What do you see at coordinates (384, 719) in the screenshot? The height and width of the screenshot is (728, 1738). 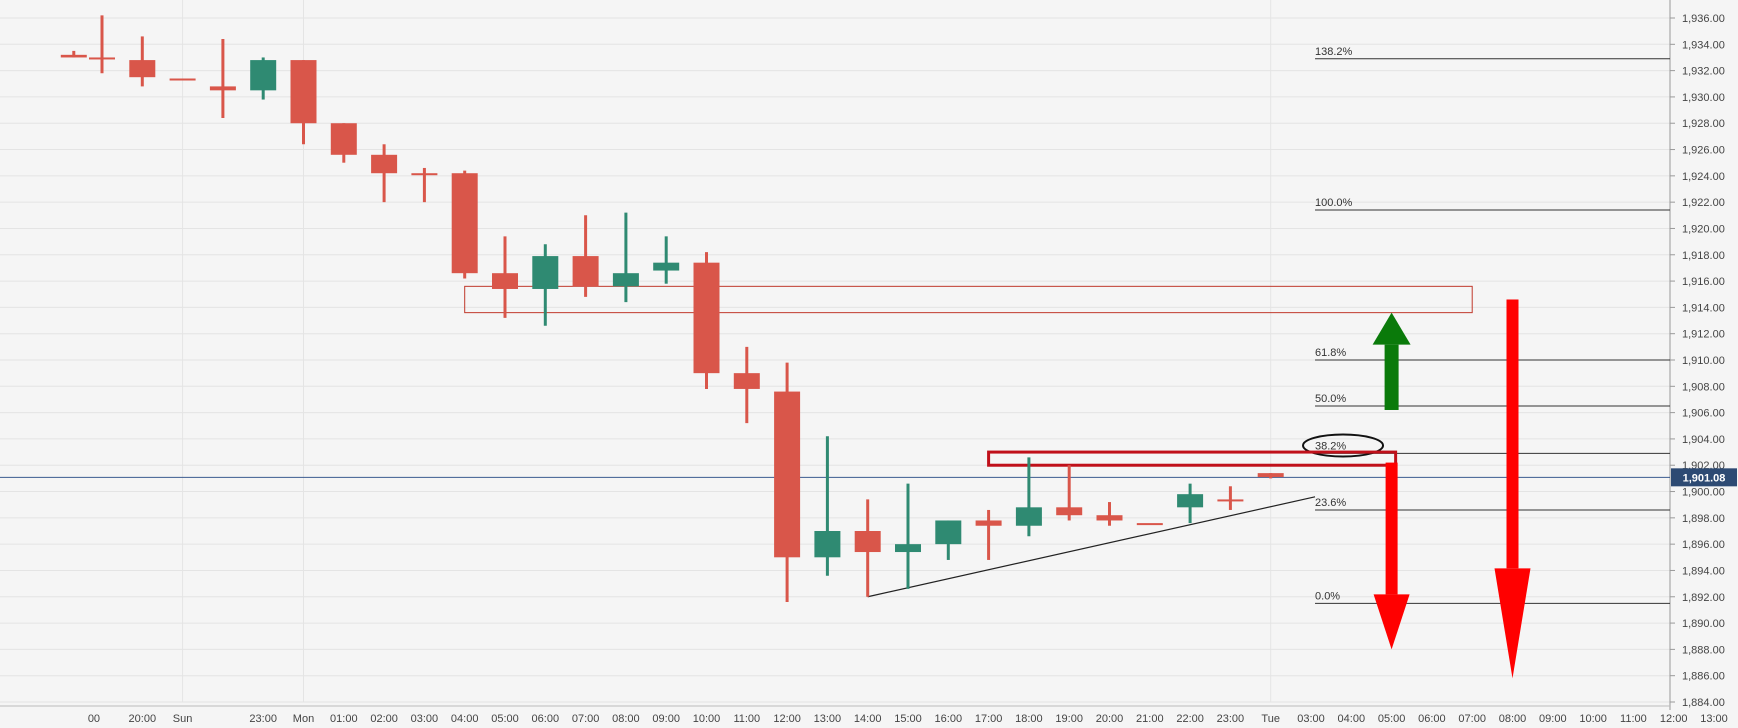 I see `x-tick-label: 02:00` at bounding box center [384, 719].